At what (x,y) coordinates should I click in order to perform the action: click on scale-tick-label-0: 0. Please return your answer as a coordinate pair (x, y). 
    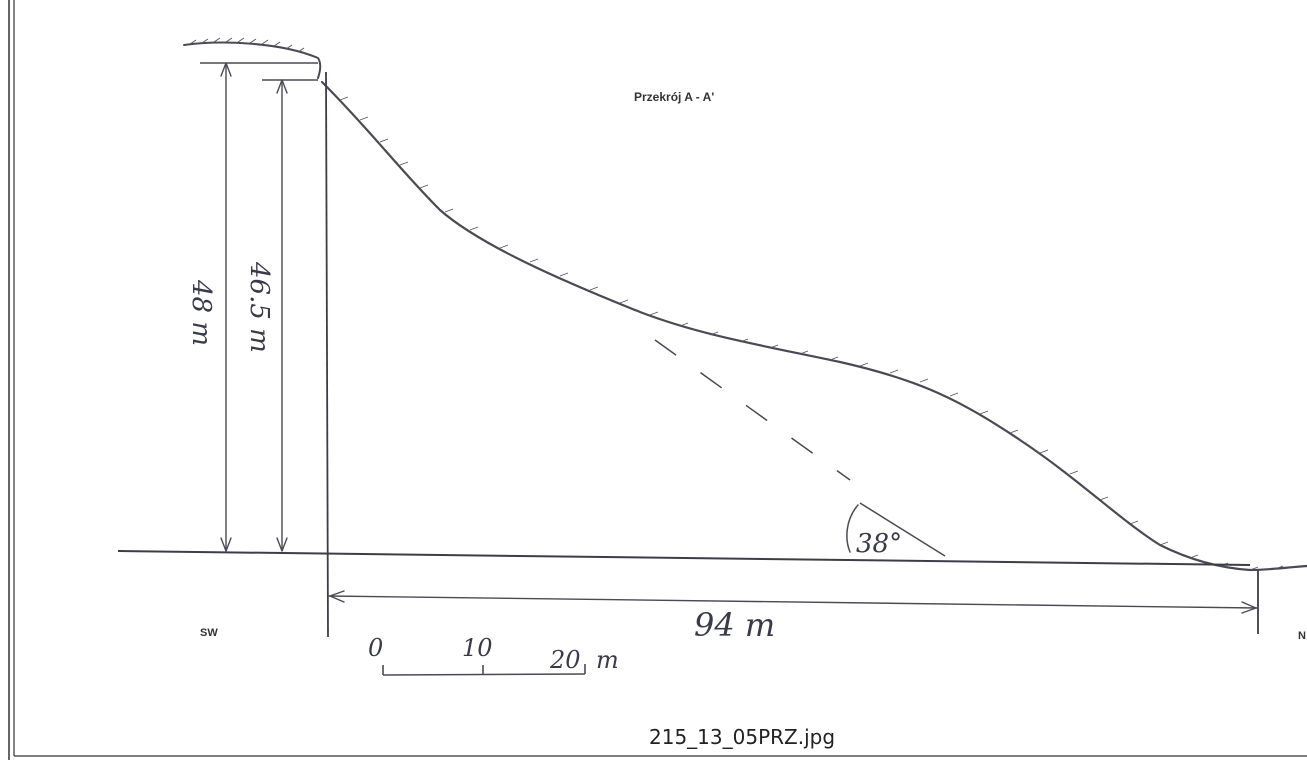
    Looking at the image, I should click on (375, 648).